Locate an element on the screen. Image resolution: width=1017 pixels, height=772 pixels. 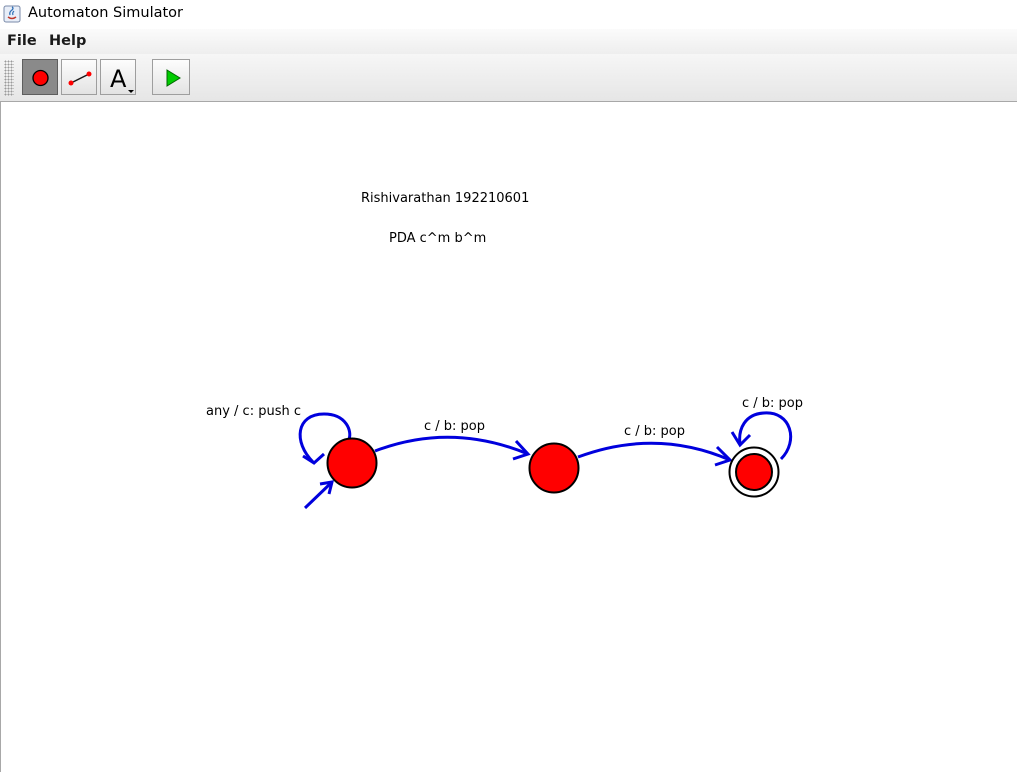
arrowhead-q0-loop is located at coordinates (314, 458).